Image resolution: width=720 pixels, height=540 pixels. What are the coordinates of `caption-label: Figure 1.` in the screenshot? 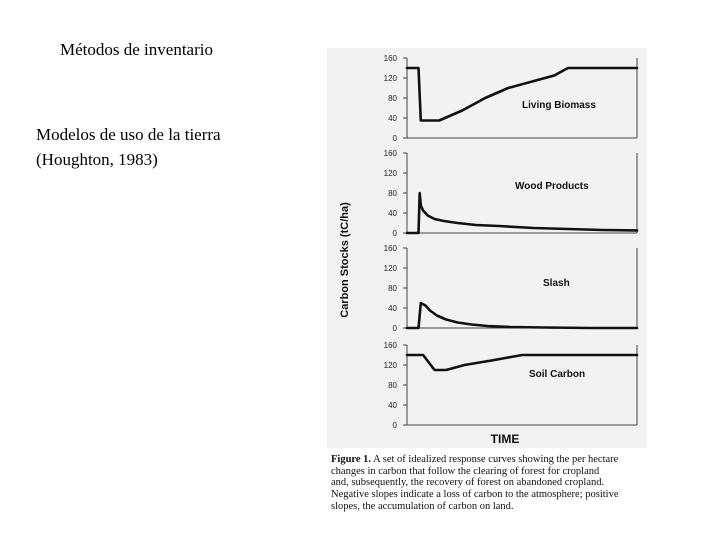 It's located at (351, 459).